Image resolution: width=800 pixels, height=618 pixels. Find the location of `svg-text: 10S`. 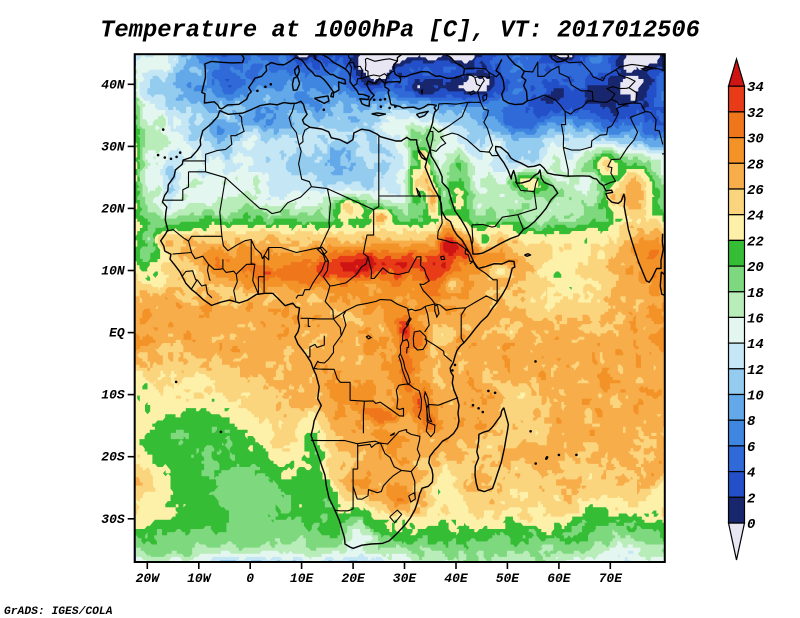

svg-text: 10S is located at coordinates (113, 395).